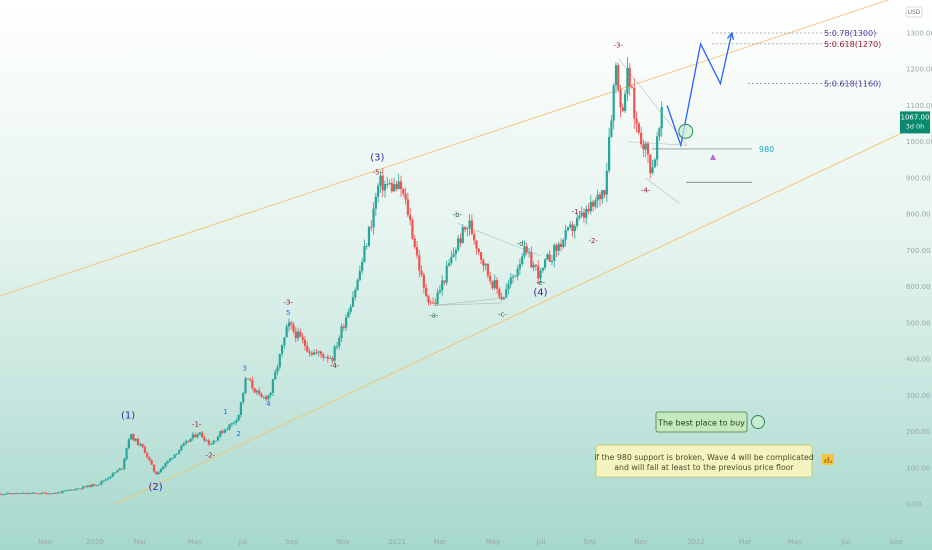 This screenshot has height=550, width=932. I want to click on wave-label: (1), so click(128, 415).